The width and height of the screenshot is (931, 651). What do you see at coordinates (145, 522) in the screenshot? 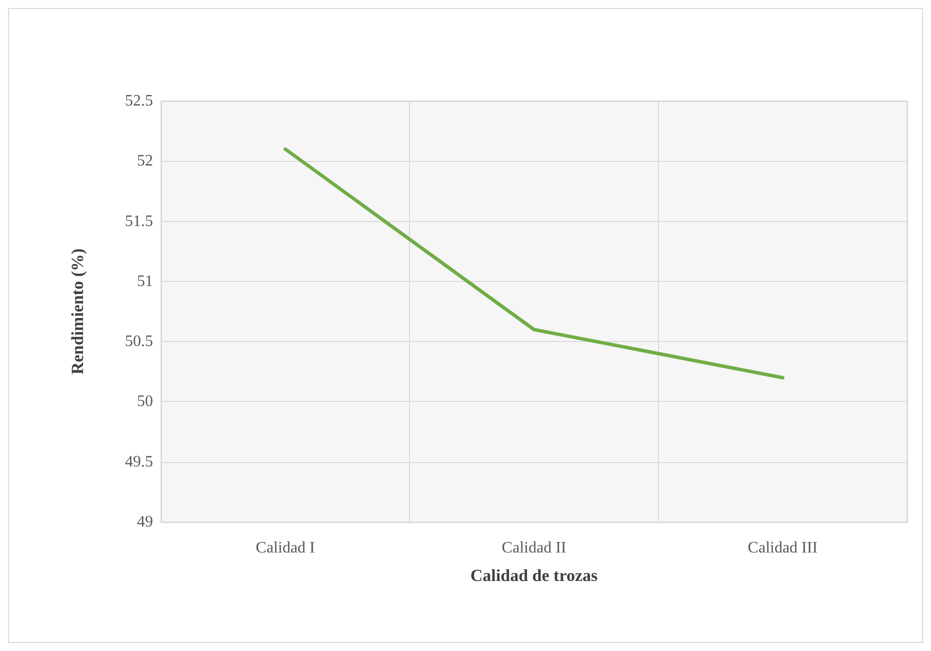
I see `y-tick-label: 49` at bounding box center [145, 522].